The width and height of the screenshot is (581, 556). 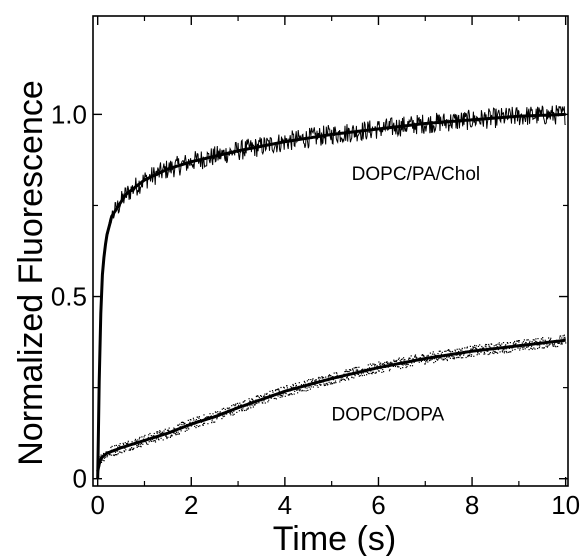 What do you see at coordinates (406, 294) in the screenshot?
I see `annotations-layer: DOPC/PA/Chol DOPC/DOPA` at bounding box center [406, 294].